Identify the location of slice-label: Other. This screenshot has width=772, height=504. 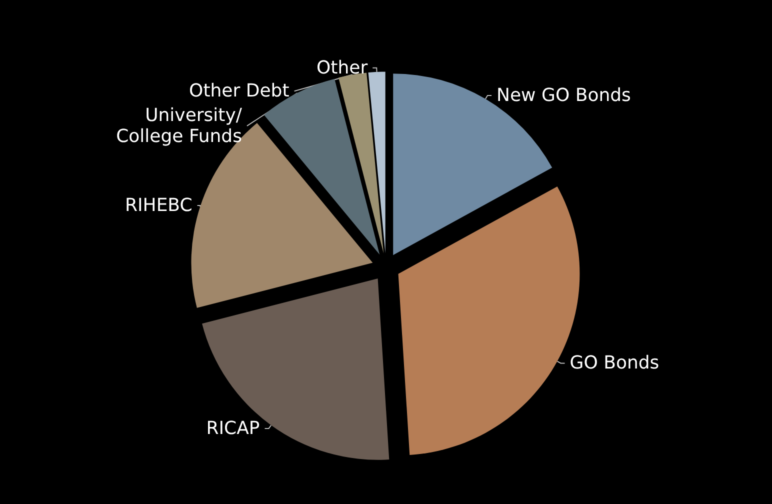
(342, 67).